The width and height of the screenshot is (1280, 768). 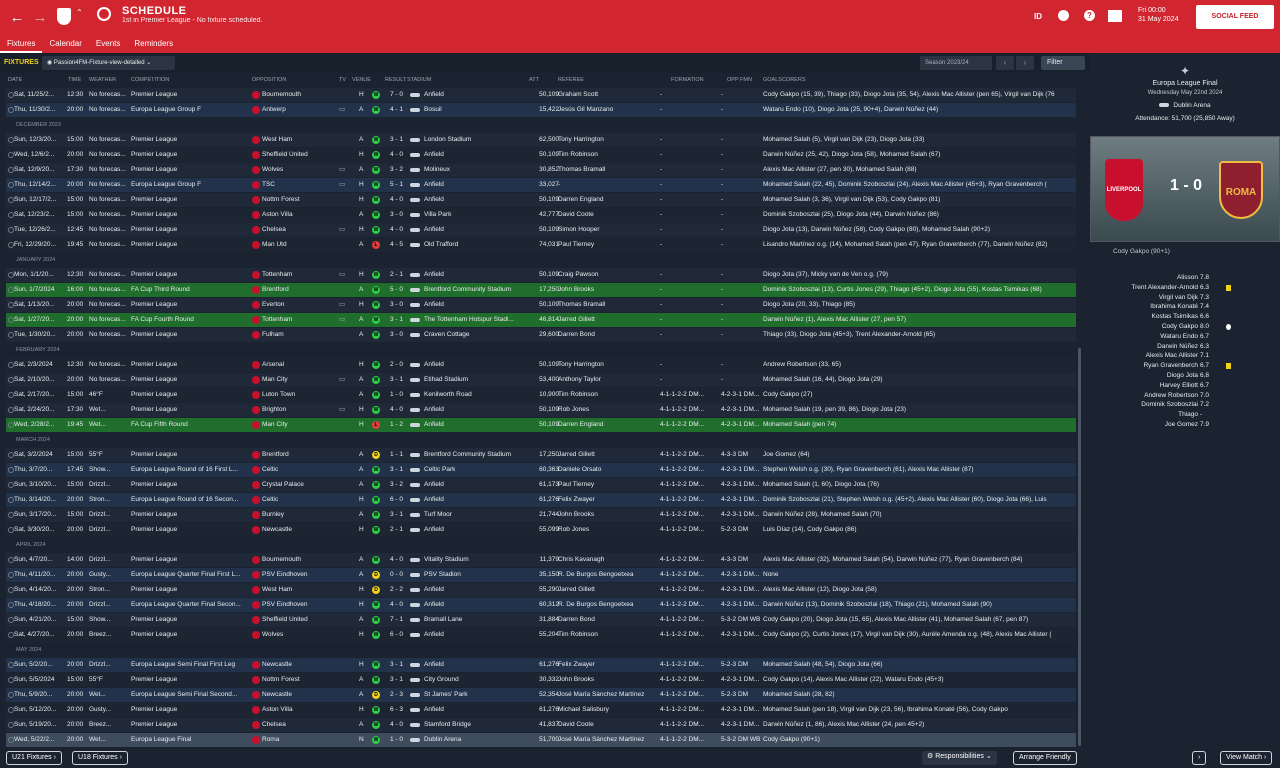 I want to click on cell-comp: Europa League Group F, so click(x=166, y=184).